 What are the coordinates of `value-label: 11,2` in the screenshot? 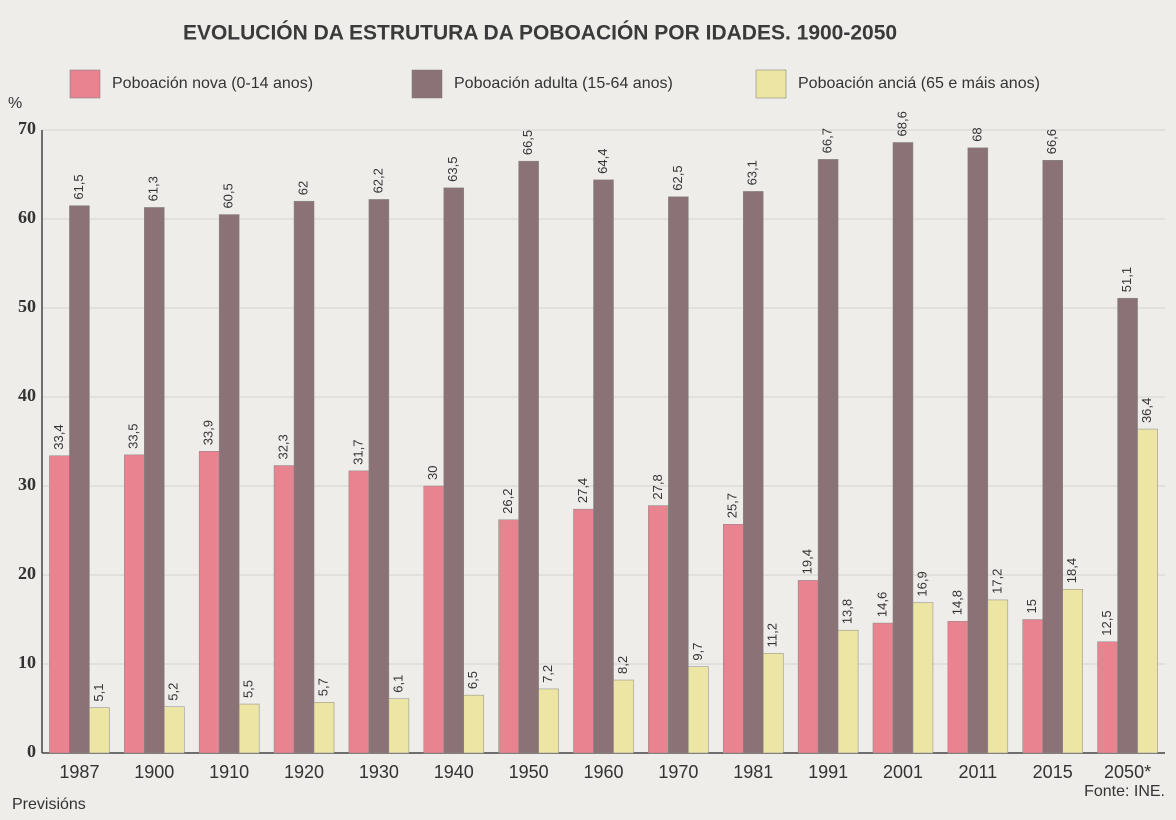 It's located at (772, 635).